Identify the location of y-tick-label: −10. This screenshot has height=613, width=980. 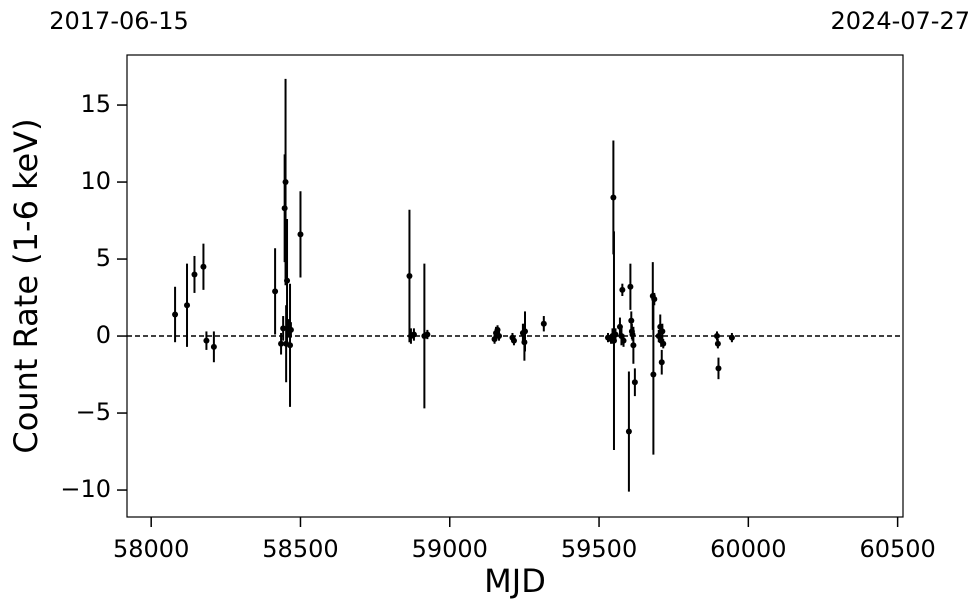
(85, 489).